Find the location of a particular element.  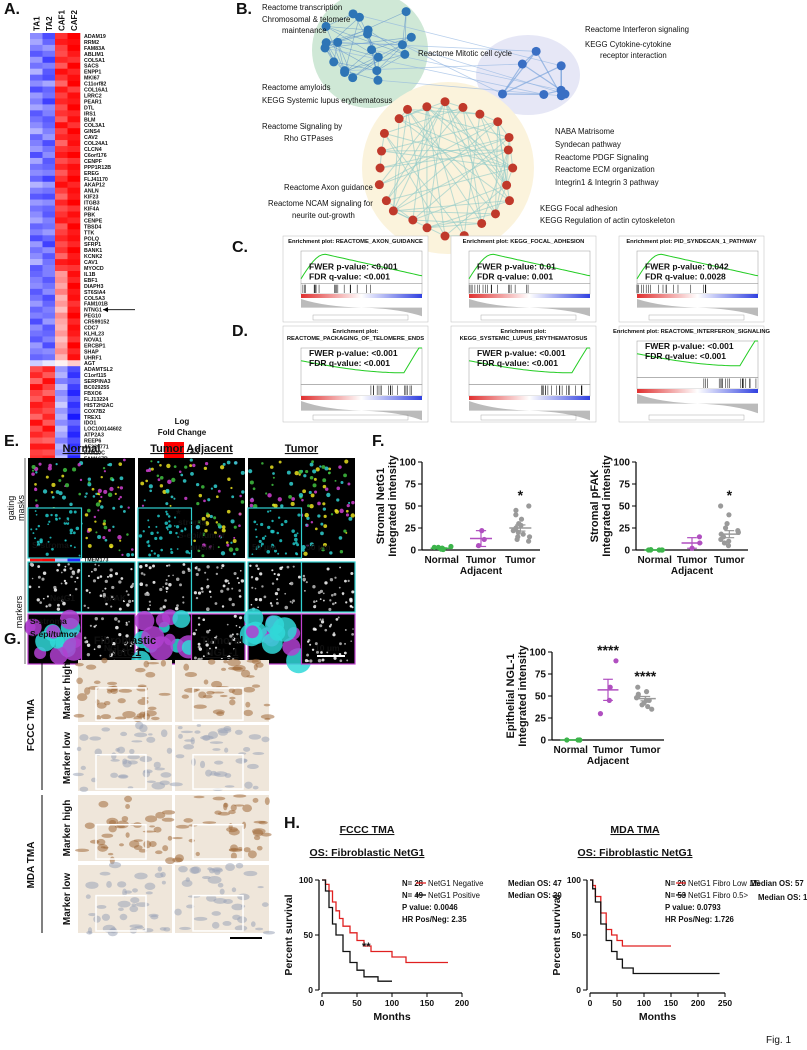

x-tick-label: Tumor is located at coordinates (520, 560).